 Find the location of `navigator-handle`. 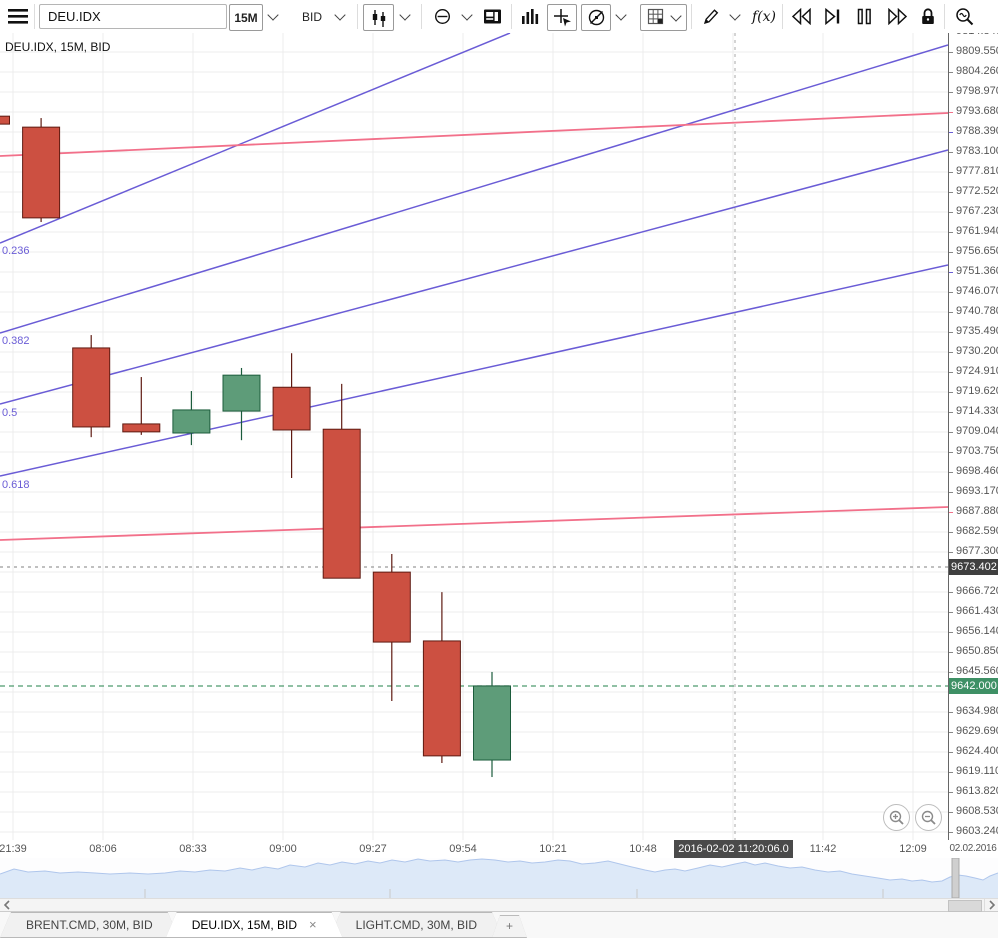

navigator-handle is located at coordinates (955, 878).